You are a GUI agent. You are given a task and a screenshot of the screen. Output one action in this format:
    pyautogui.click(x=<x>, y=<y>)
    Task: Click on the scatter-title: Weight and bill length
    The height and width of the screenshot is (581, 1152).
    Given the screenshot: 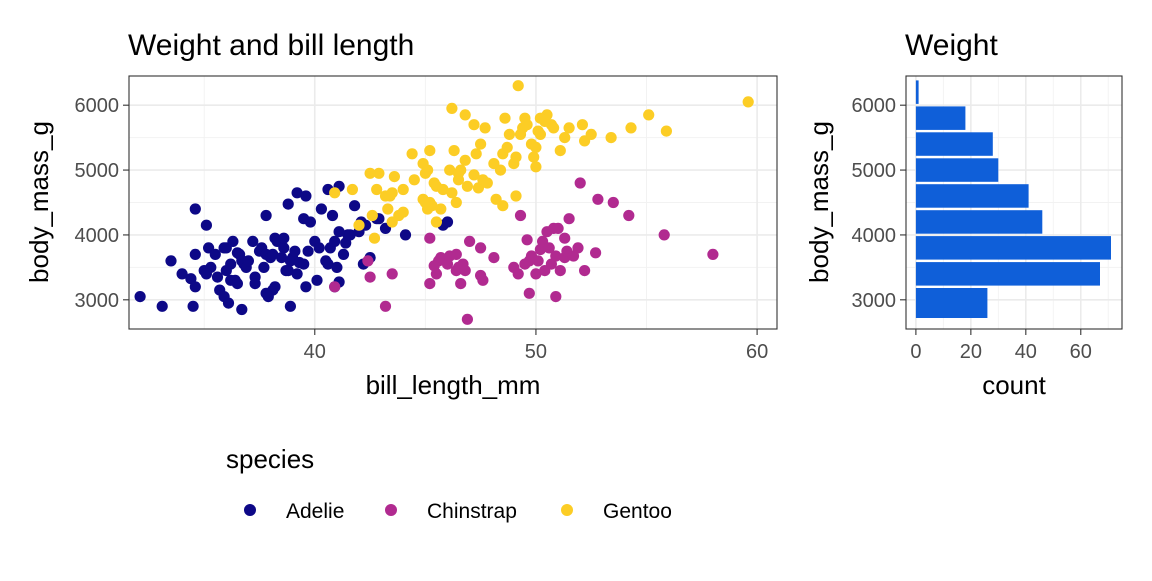 What is the action you would take?
    pyautogui.click(x=271, y=45)
    